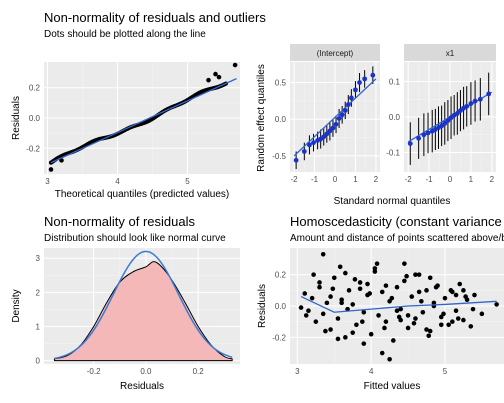 This screenshot has width=504, height=403. What do you see at coordinates (279, 337) in the screenshot?
I see `homo-y-tick-label: -0.2` at bounding box center [279, 337].